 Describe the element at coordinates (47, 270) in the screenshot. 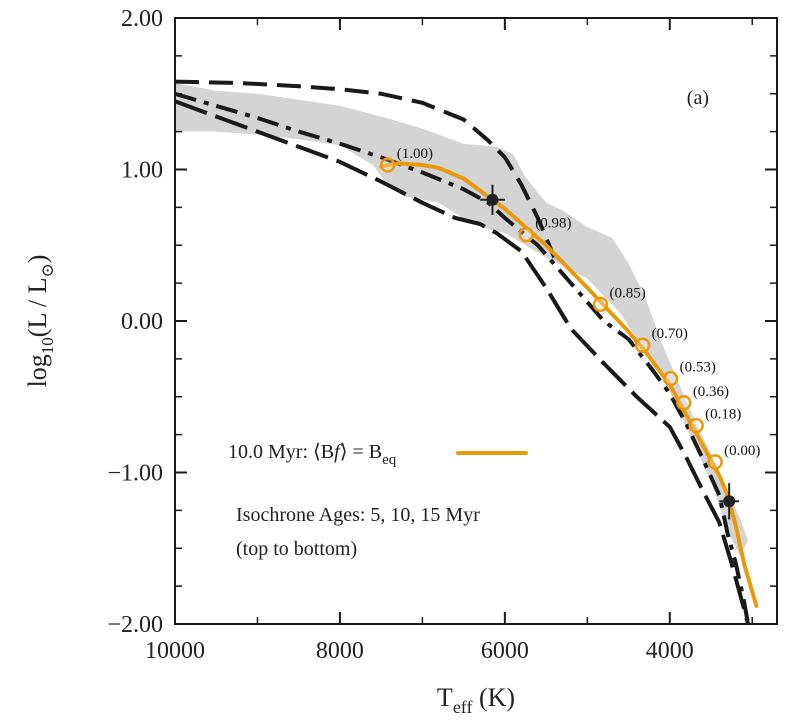

I see `y-axis-title-sub2: ⊙` at that location.